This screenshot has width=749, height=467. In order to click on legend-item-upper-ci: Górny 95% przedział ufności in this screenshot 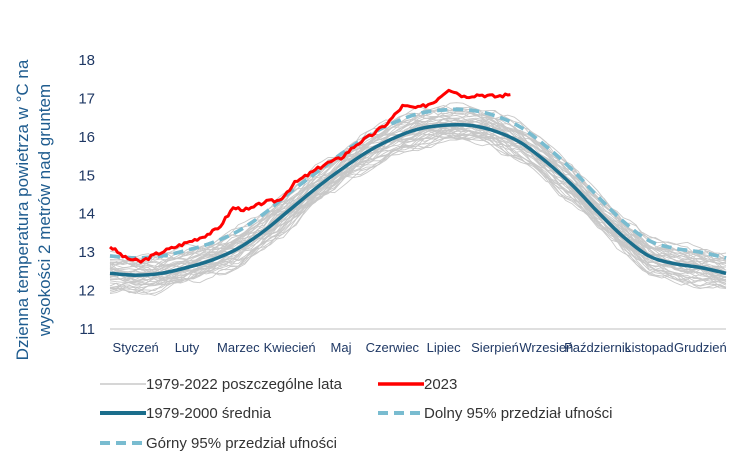, I will do `click(218, 443)`.